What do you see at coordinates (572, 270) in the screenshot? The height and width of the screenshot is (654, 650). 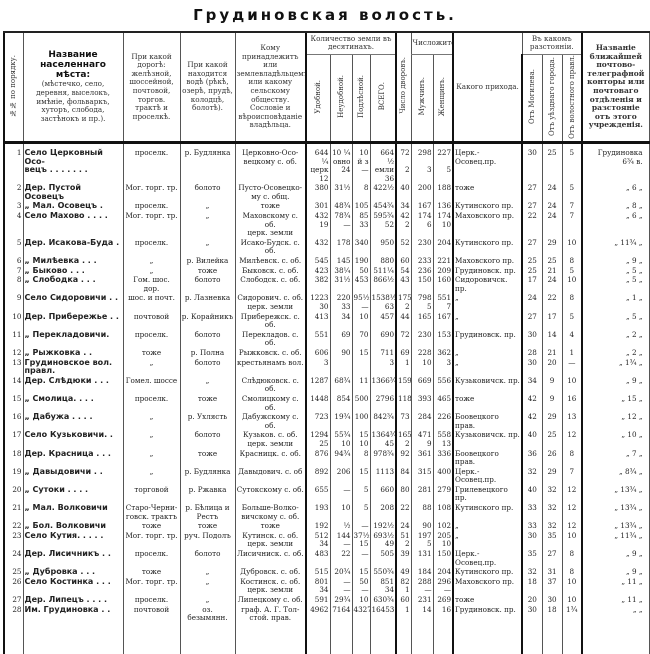 I see `cell-dist-volost: 5` at bounding box center [572, 270].